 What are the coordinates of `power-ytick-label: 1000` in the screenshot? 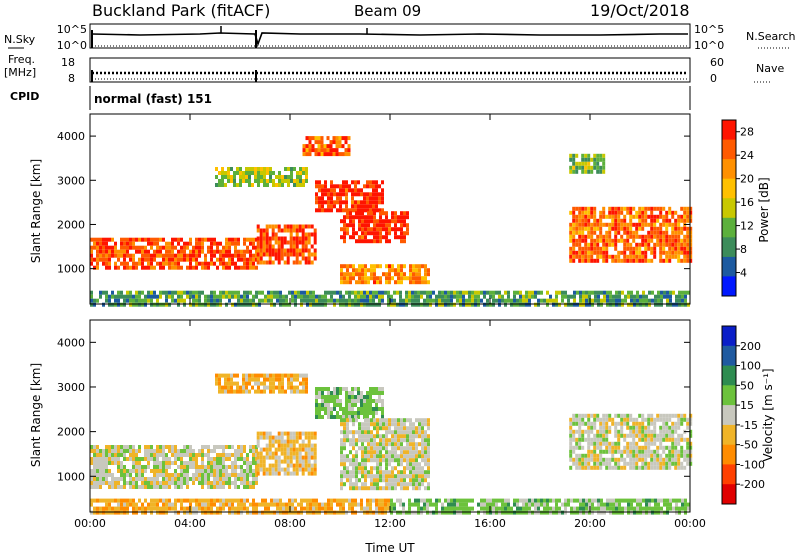 It's located at (71, 269).